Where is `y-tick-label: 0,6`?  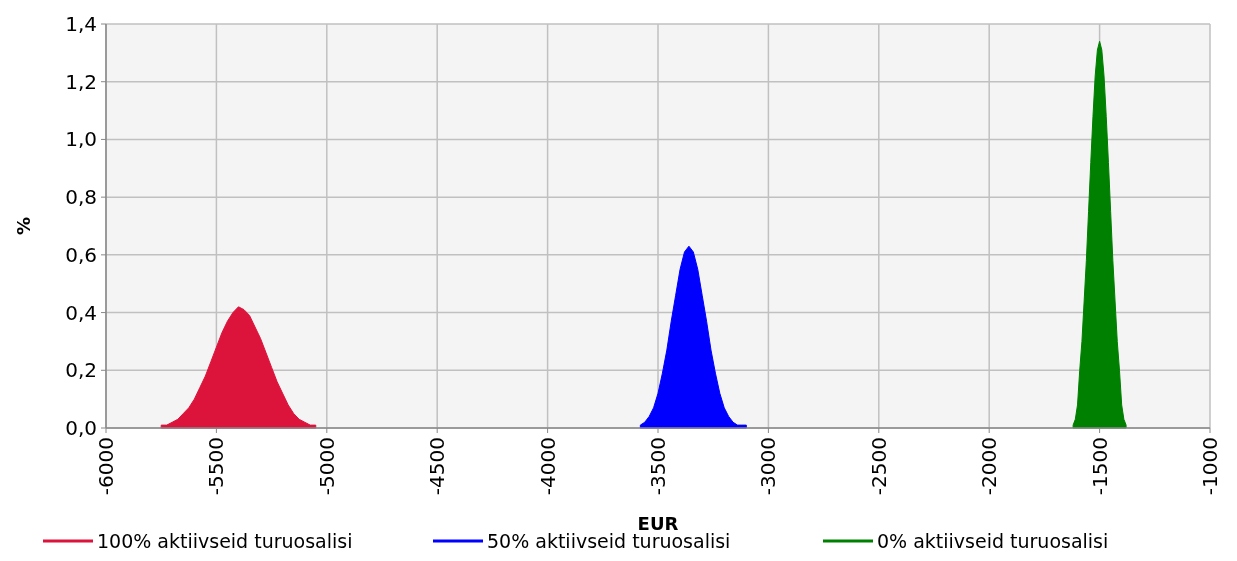
y-tick-label: 0,6 is located at coordinates (81, 254).